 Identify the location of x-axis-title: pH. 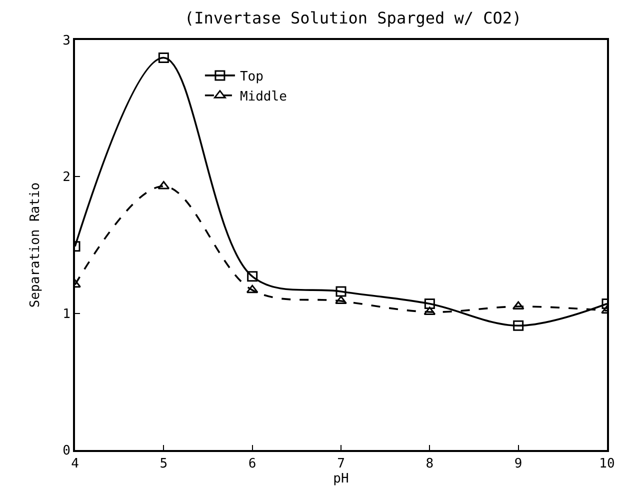
(341, 479).